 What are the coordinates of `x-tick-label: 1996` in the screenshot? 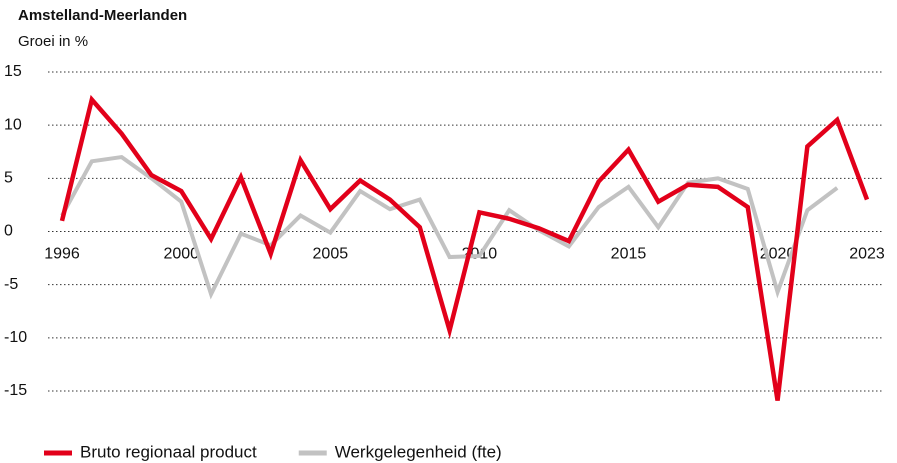 It's located at (62, 254).